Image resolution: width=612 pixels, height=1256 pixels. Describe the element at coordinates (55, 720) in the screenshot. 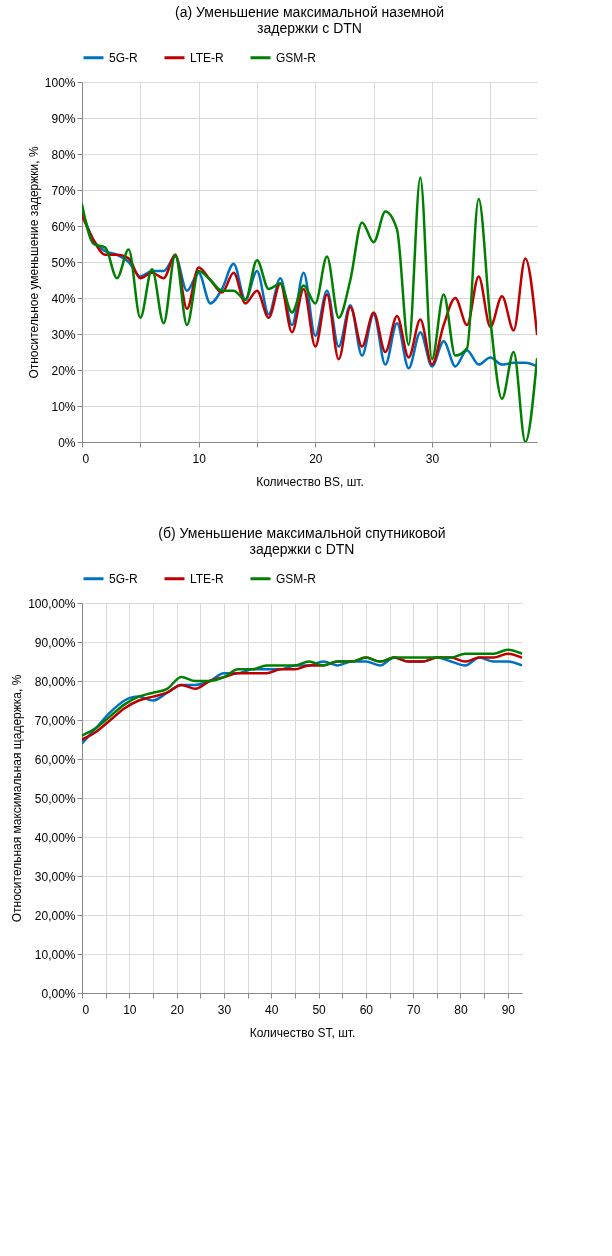

I see `y-tick-label: 70,00%` at that location.